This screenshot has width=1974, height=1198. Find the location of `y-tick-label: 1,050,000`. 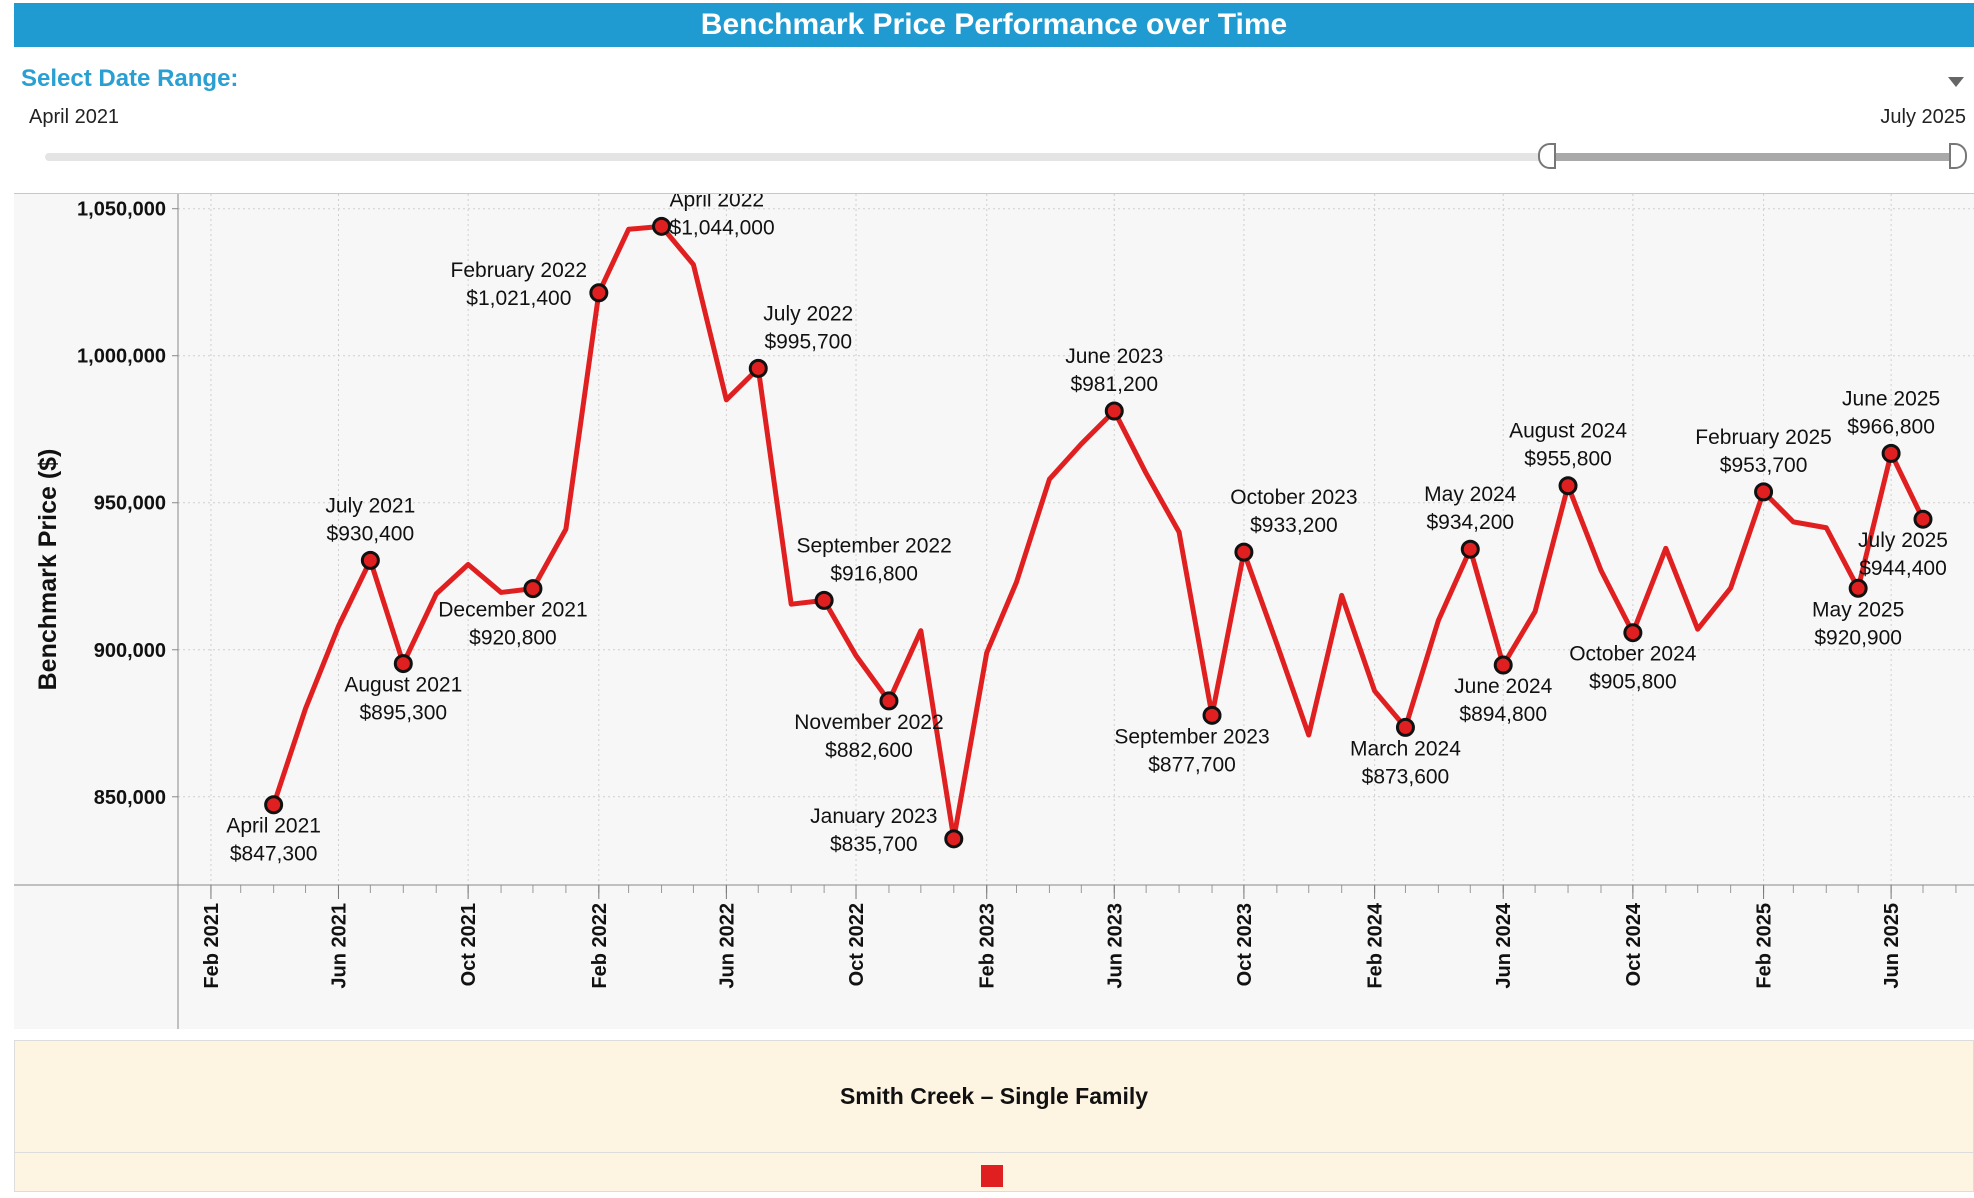

y-tick-label: 1,050,000 is located at coordinates (121, 210).